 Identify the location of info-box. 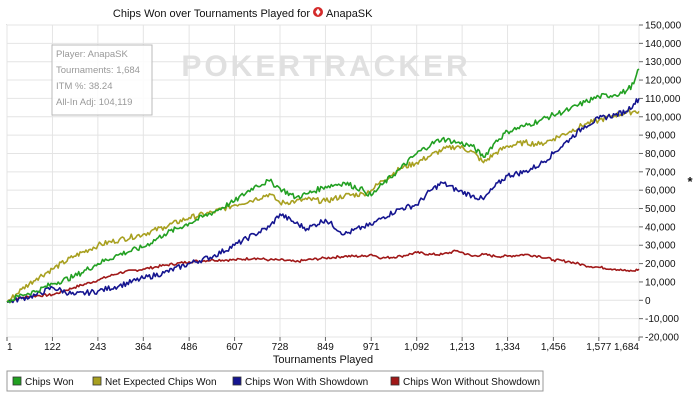
(102, 80).